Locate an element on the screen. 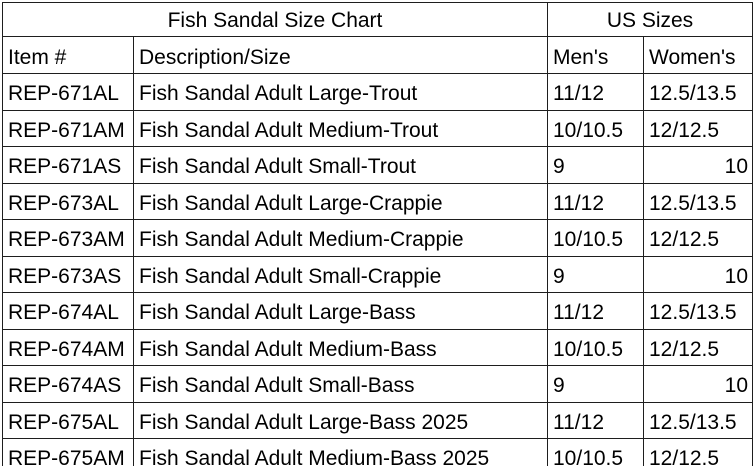 This screenshot has width=756, height=466. cell-description: Fish Sandal Adult Large-Crappie is located at coordinates (340, 201).